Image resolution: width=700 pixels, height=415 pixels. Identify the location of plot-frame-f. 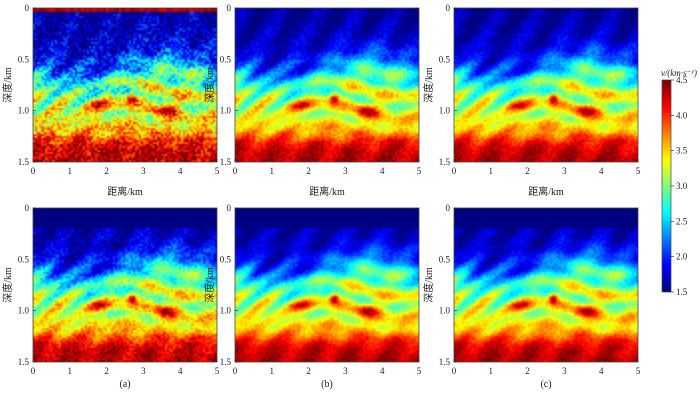
(546, 285).